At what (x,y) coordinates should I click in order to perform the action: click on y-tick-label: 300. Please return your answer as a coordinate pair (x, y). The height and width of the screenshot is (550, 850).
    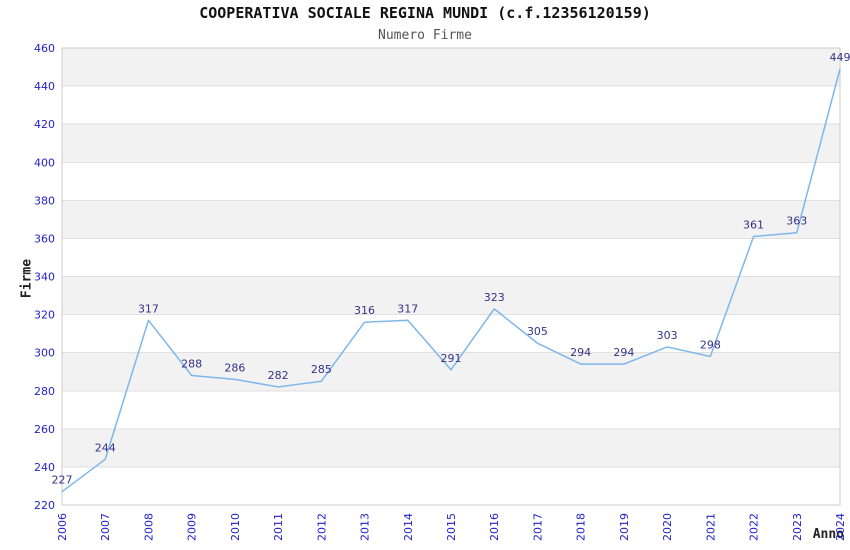
    Looking at the image, I should click on (44, 353).